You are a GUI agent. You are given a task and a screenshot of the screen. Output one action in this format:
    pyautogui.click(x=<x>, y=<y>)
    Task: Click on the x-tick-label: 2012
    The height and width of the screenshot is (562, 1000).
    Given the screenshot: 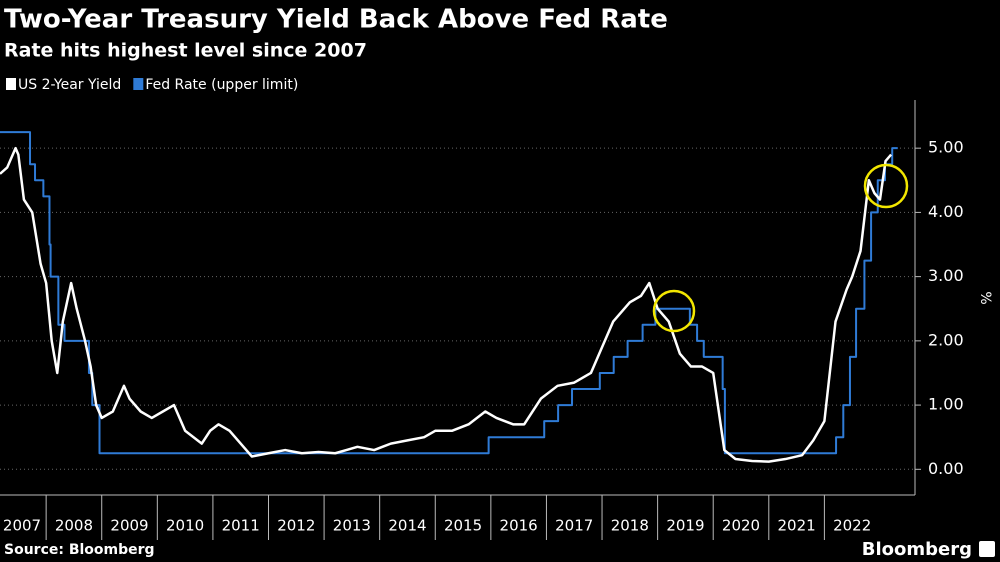 What is the action you would take?
    pyautogui.click(x=296, y=526)
    